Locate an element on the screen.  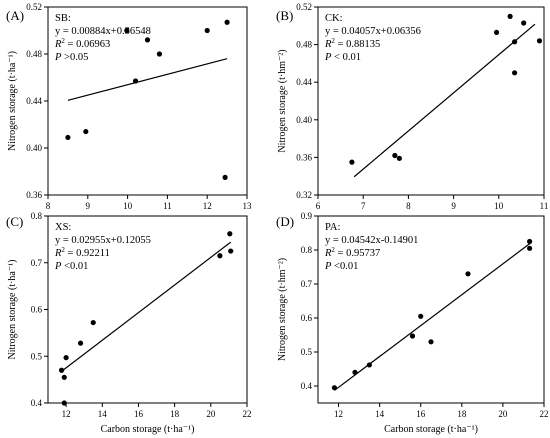
y-tick-label: 0.4 is located at coordinates (37, 403).